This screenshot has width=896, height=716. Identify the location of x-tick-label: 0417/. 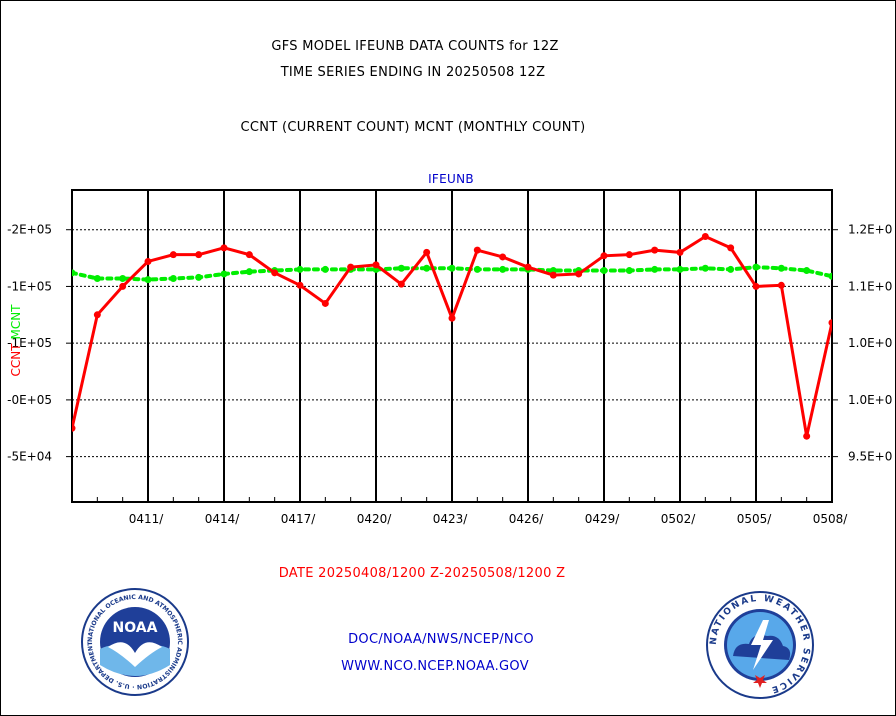
(299, 519).